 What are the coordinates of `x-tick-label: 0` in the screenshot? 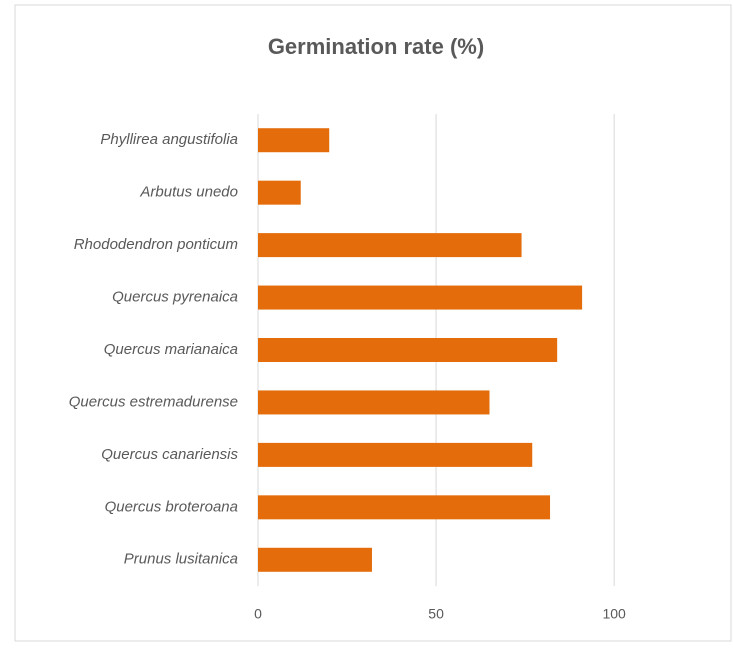 It's located at (258, 614).